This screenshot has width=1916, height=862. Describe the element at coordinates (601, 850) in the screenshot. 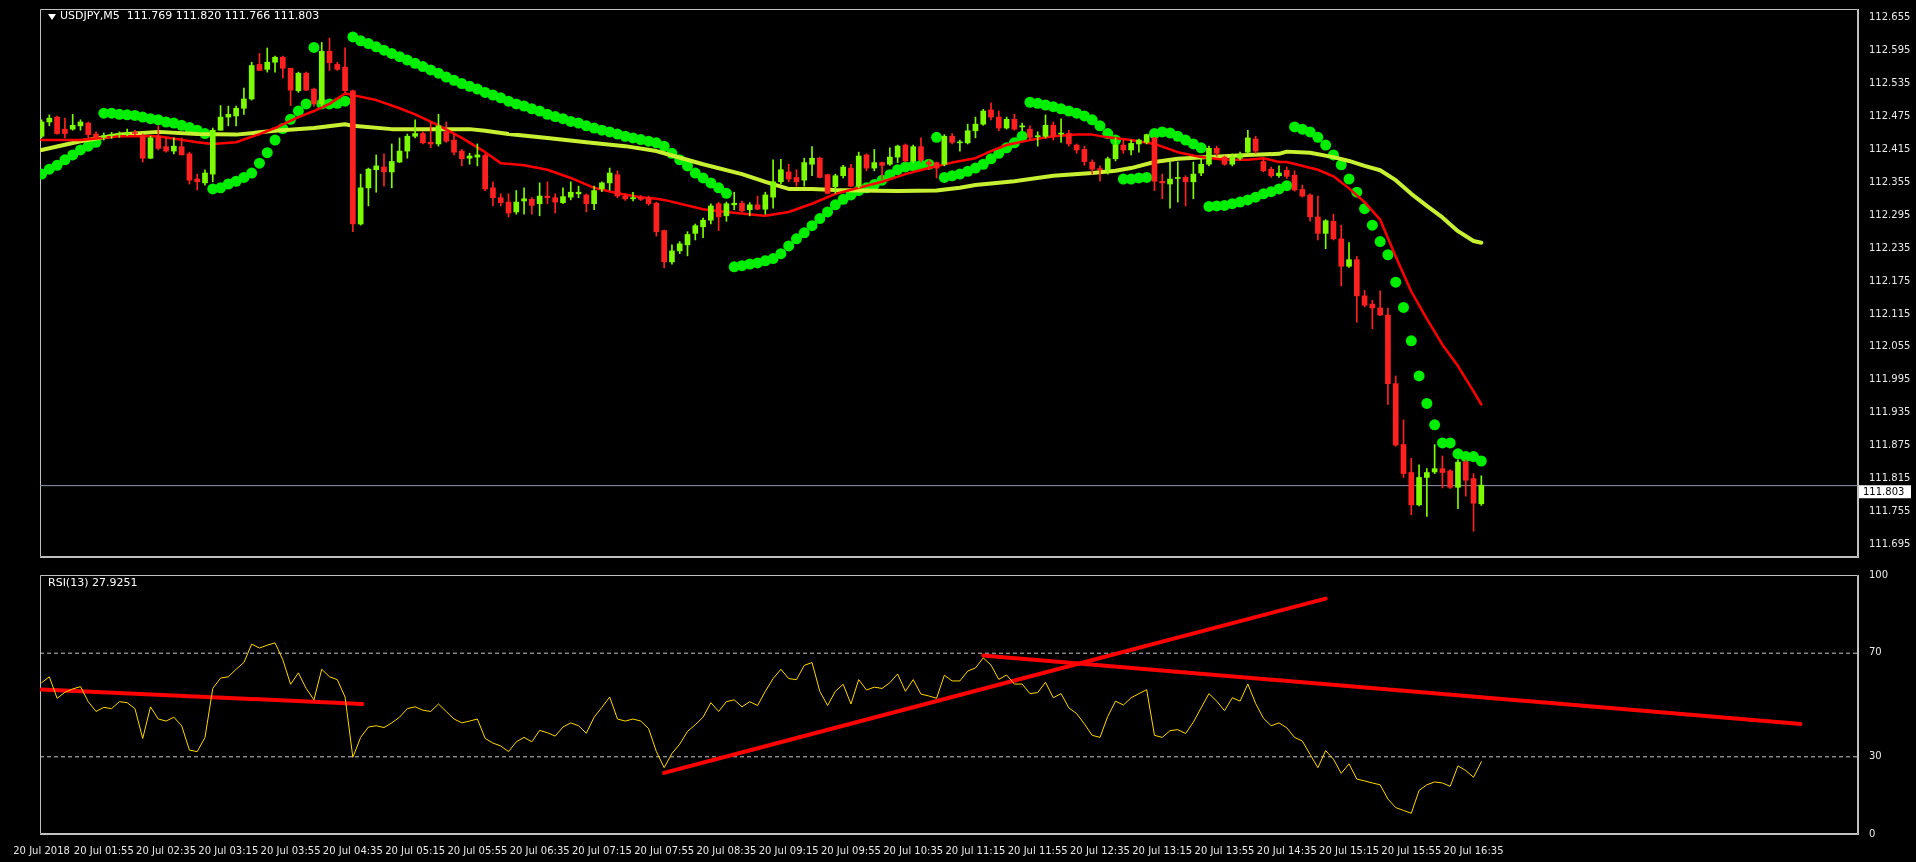

I see `x-tick-label: 20 Jul 07:15` at that location.